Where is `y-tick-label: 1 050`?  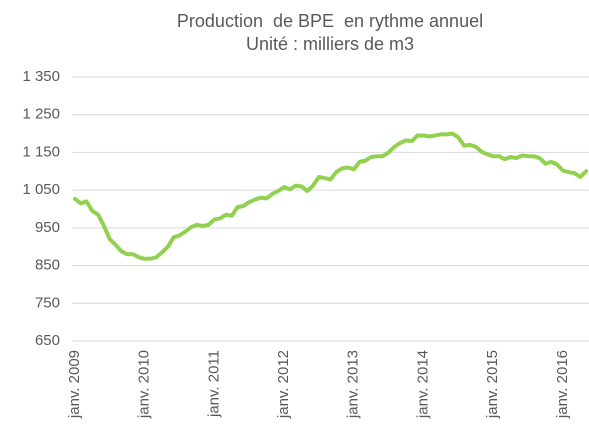
y-tick-label: 1 050 is located at coordinates (41, 189).